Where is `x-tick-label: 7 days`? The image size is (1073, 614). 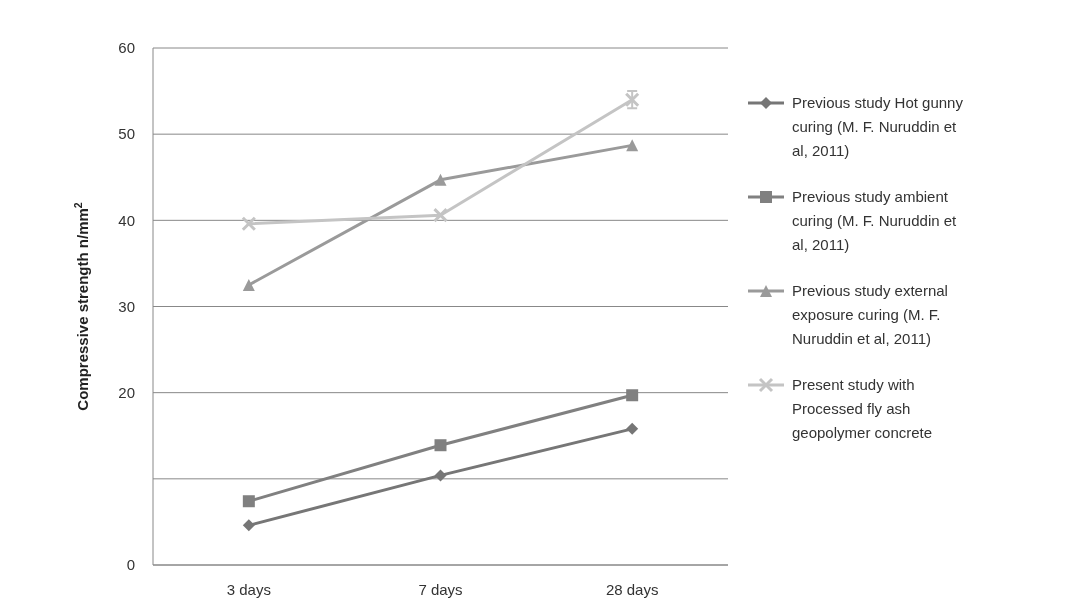
x-tick-label: 7 days is located at coordinates (440, 589).